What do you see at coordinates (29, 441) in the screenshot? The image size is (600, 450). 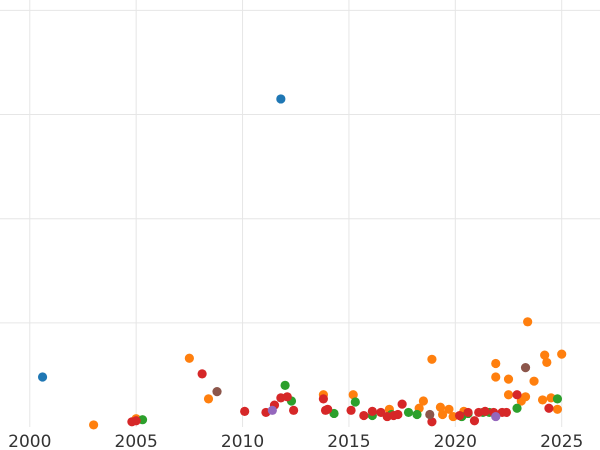 I see `x-tick-label: 2000` at bounding box center [29, 441].